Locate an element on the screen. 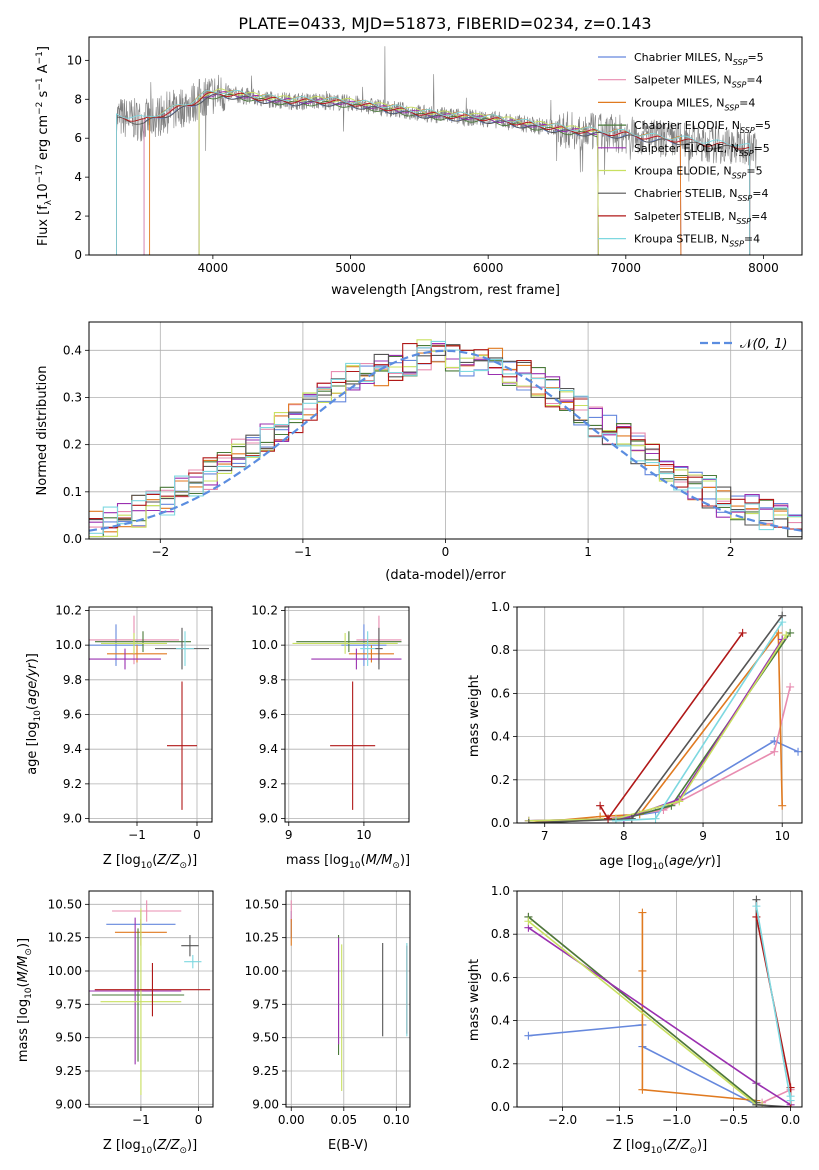 The width and height of the screenshot is (819, 1170). gaussian-curve is located at coordinates (445, 440).